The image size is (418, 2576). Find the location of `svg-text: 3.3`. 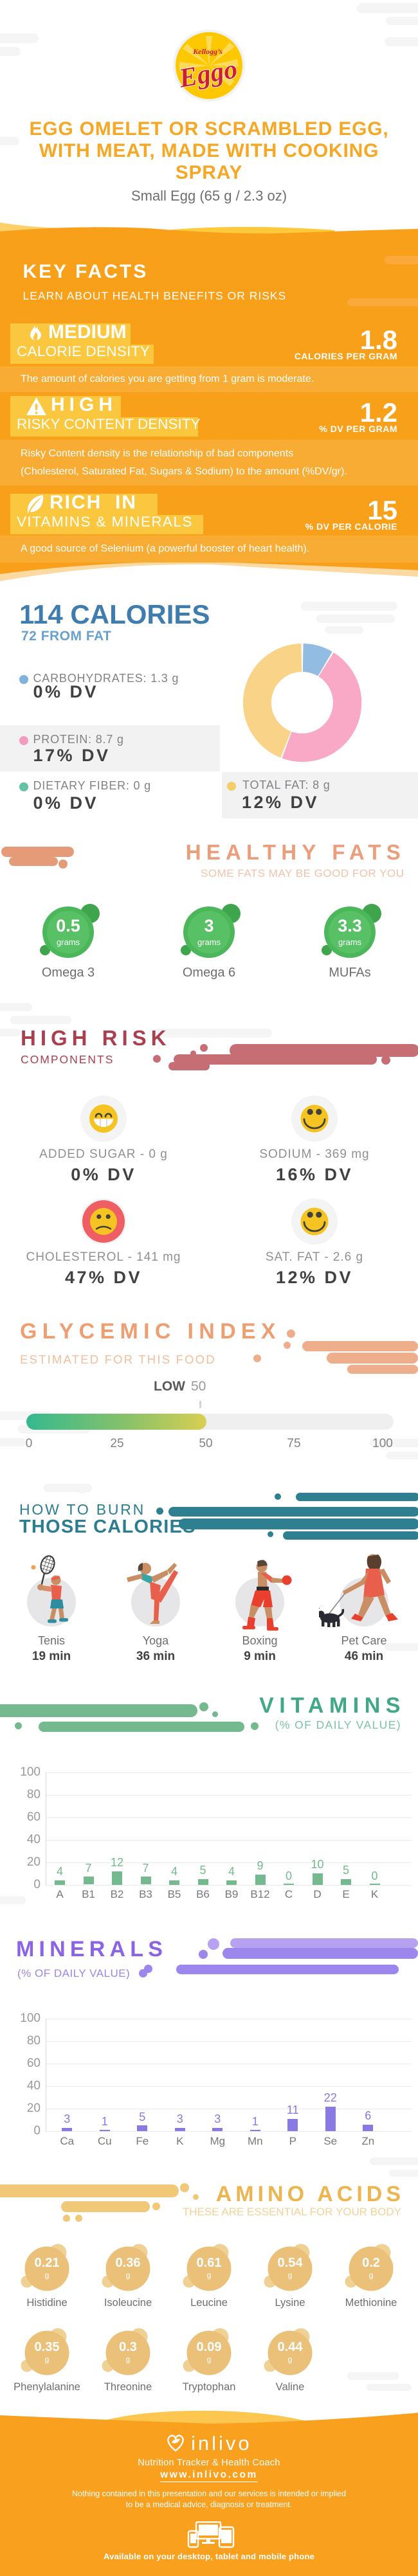

svg-text: 3.3 is located at coordinates (350, 925).